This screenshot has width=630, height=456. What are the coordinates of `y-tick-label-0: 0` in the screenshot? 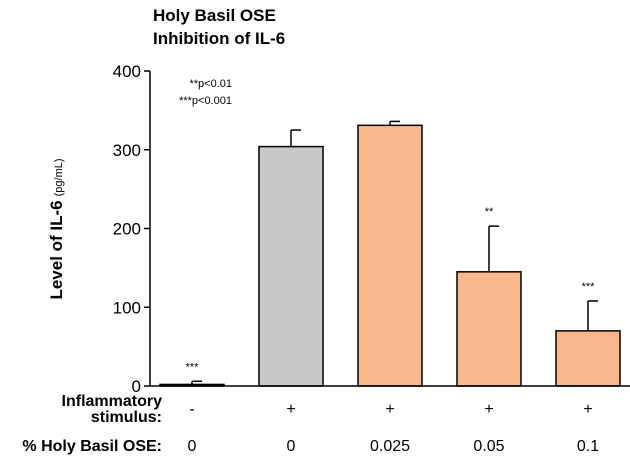 It's located at (136, 386).